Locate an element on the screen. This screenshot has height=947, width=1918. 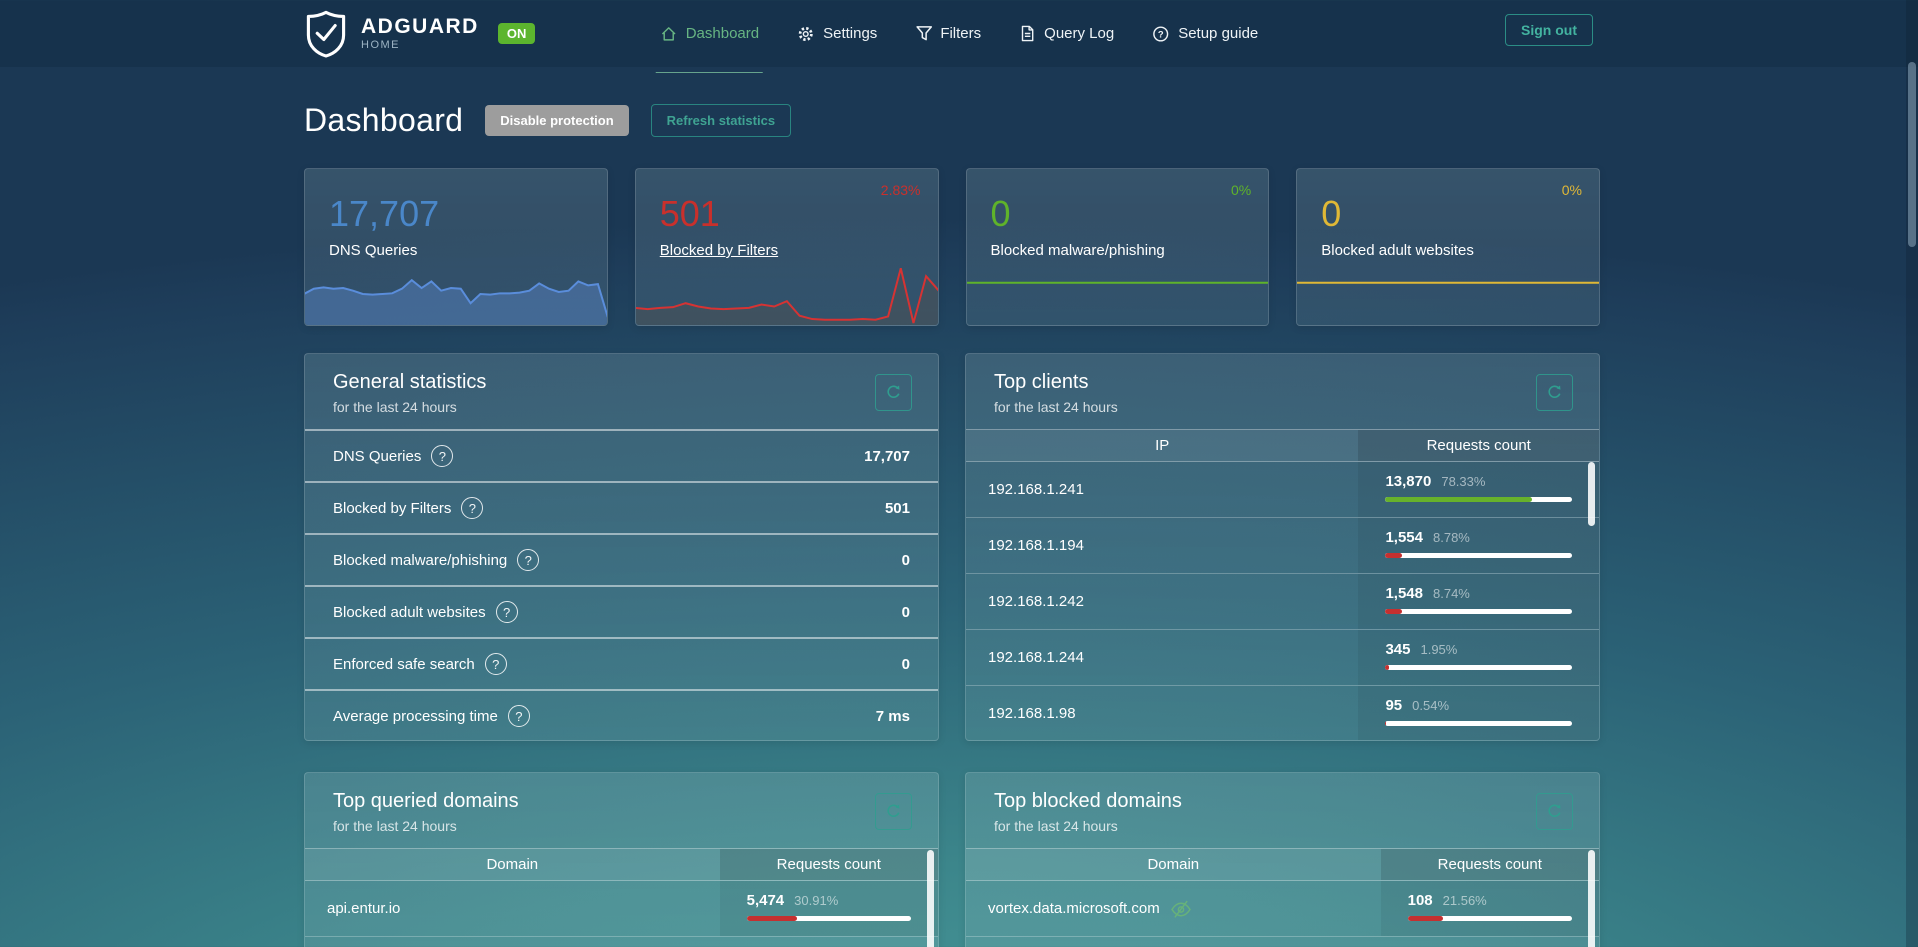
panel-title: Top queried domains is located at coordinates (426, 801).